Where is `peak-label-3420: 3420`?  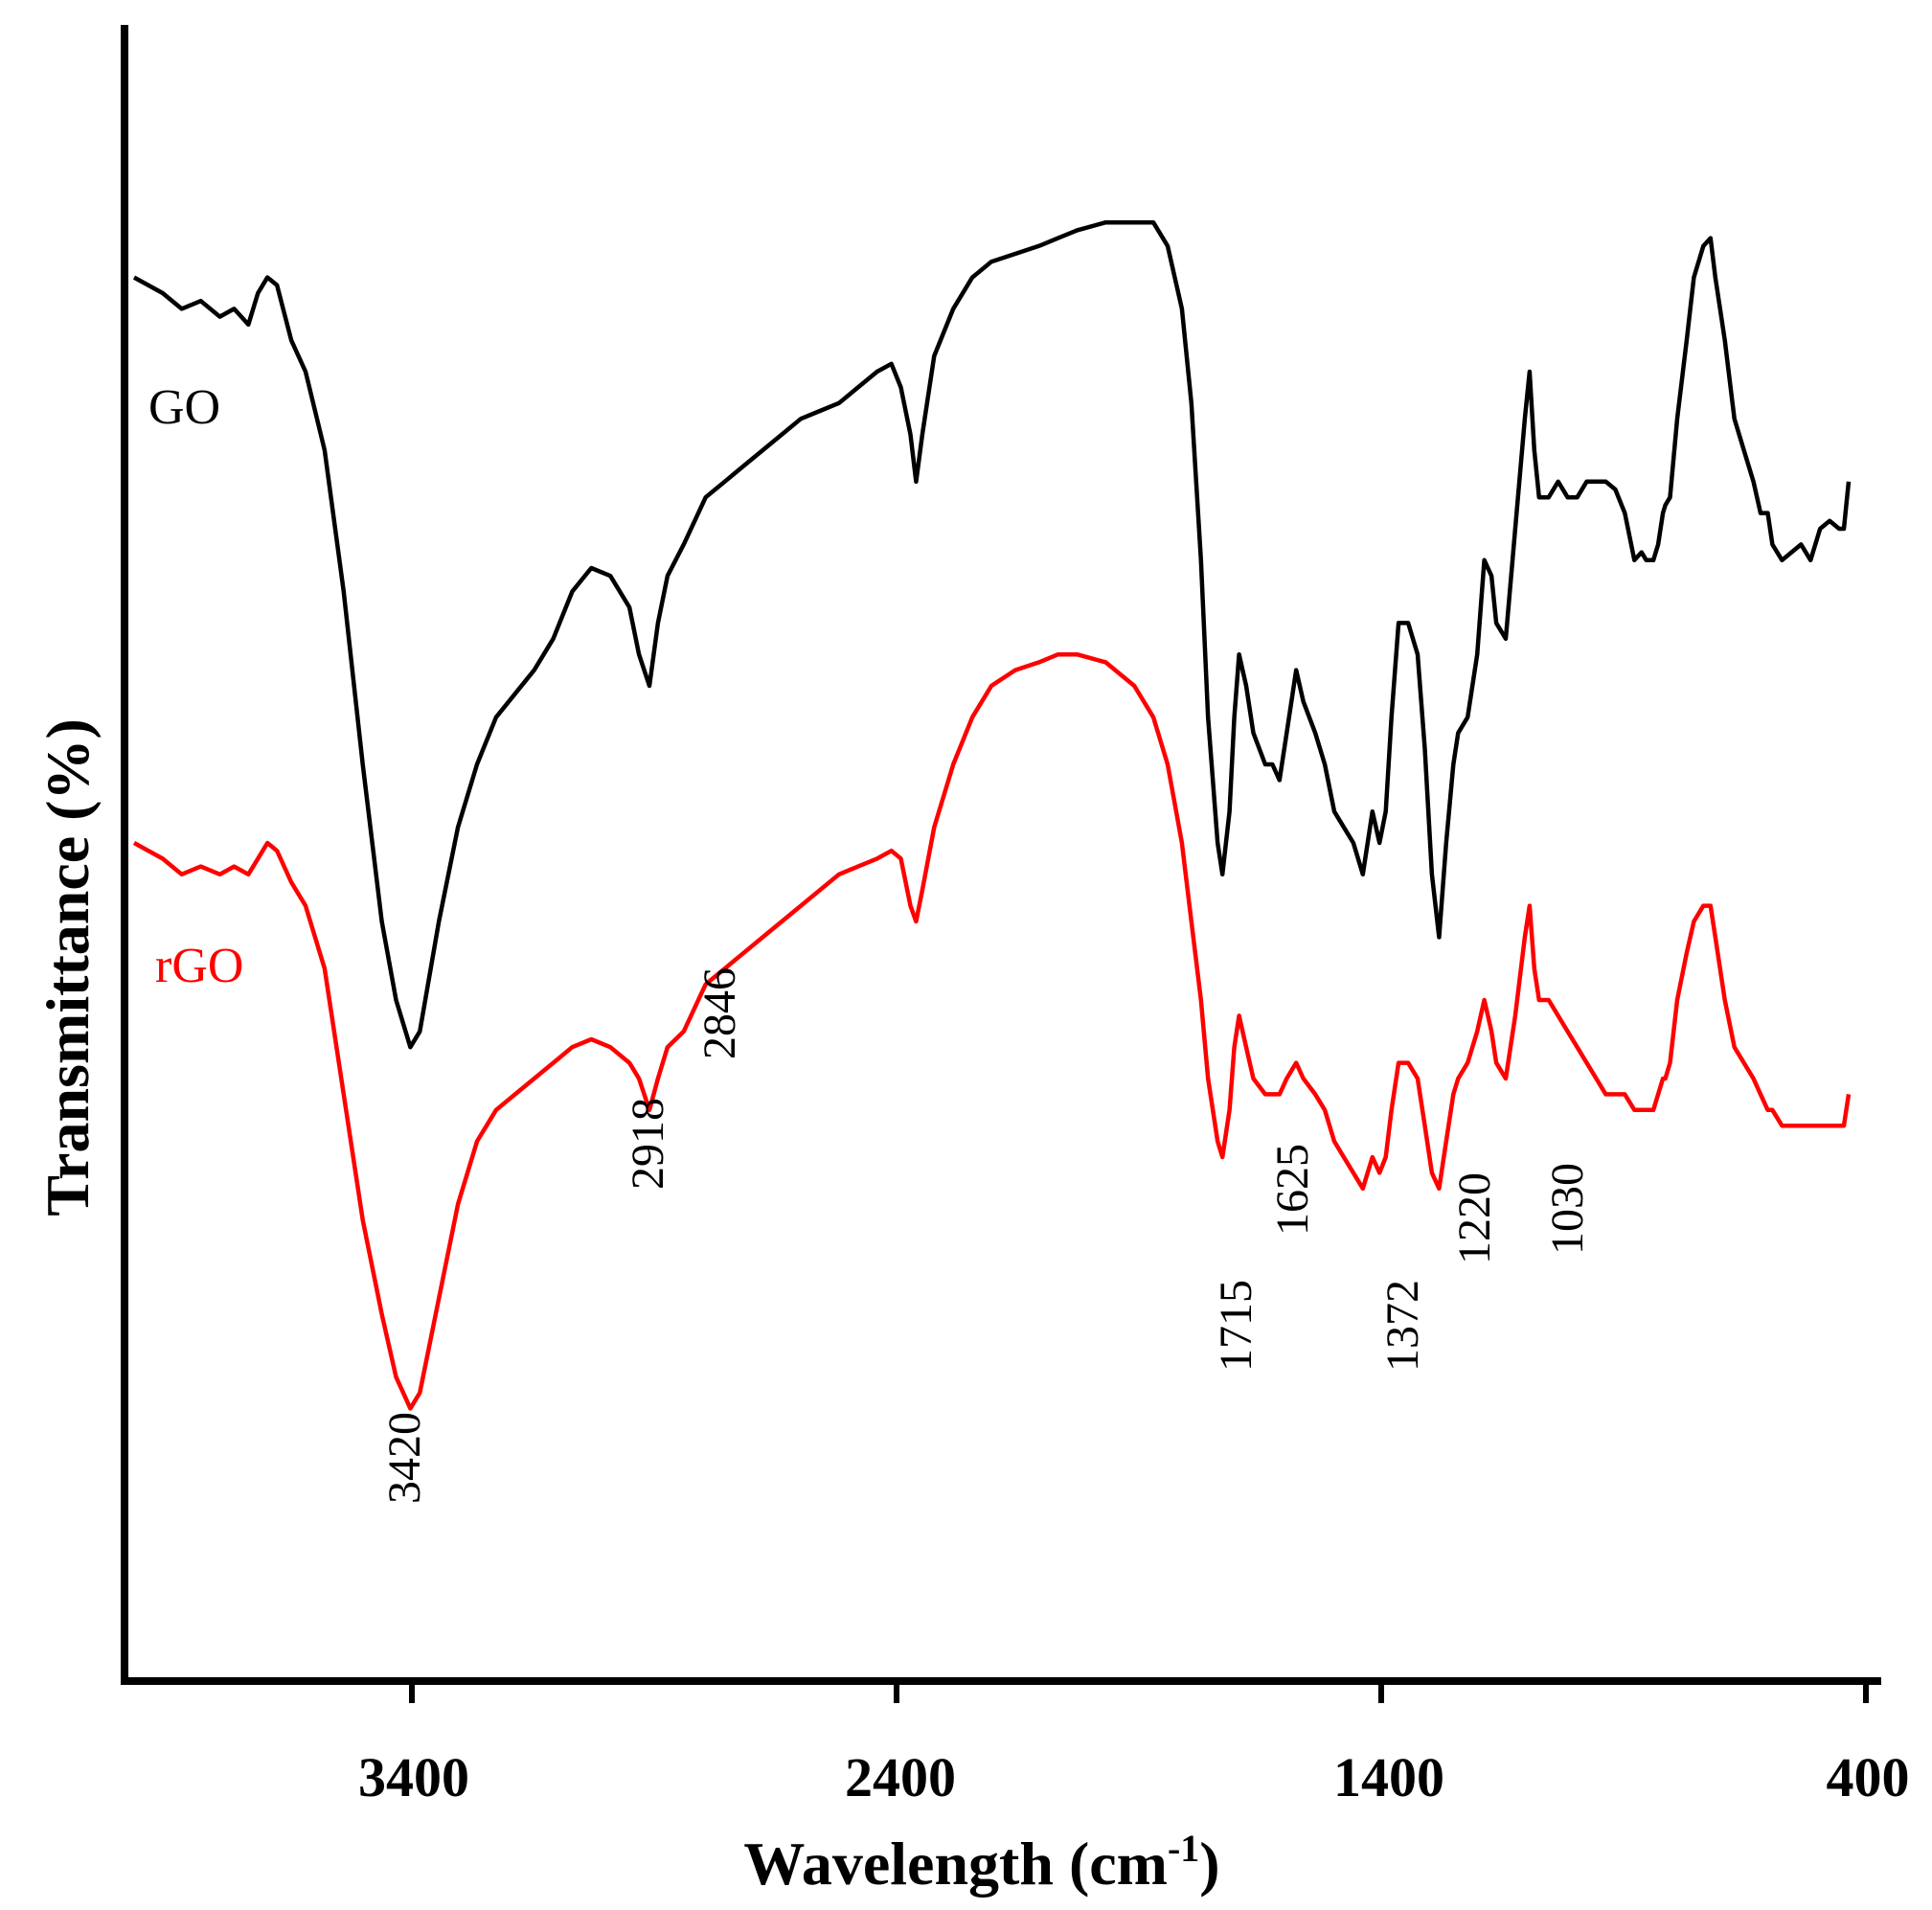 peak-label-3420: 3420 is located at coordinates (404, 1458).